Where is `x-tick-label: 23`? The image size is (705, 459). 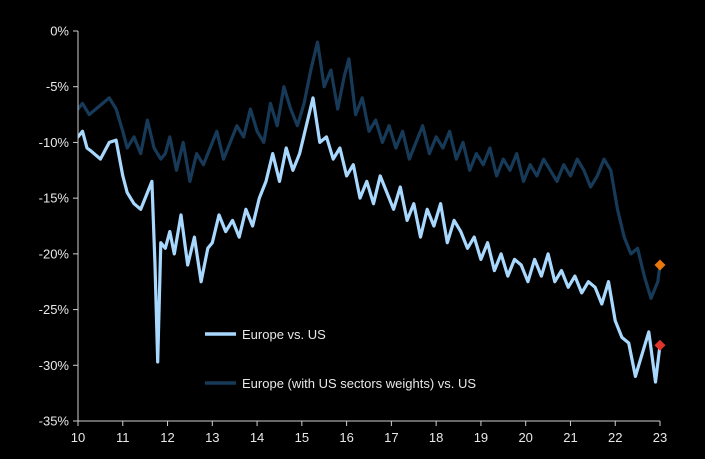 x-tick-label: 23 is located at coordinates (660, 437).